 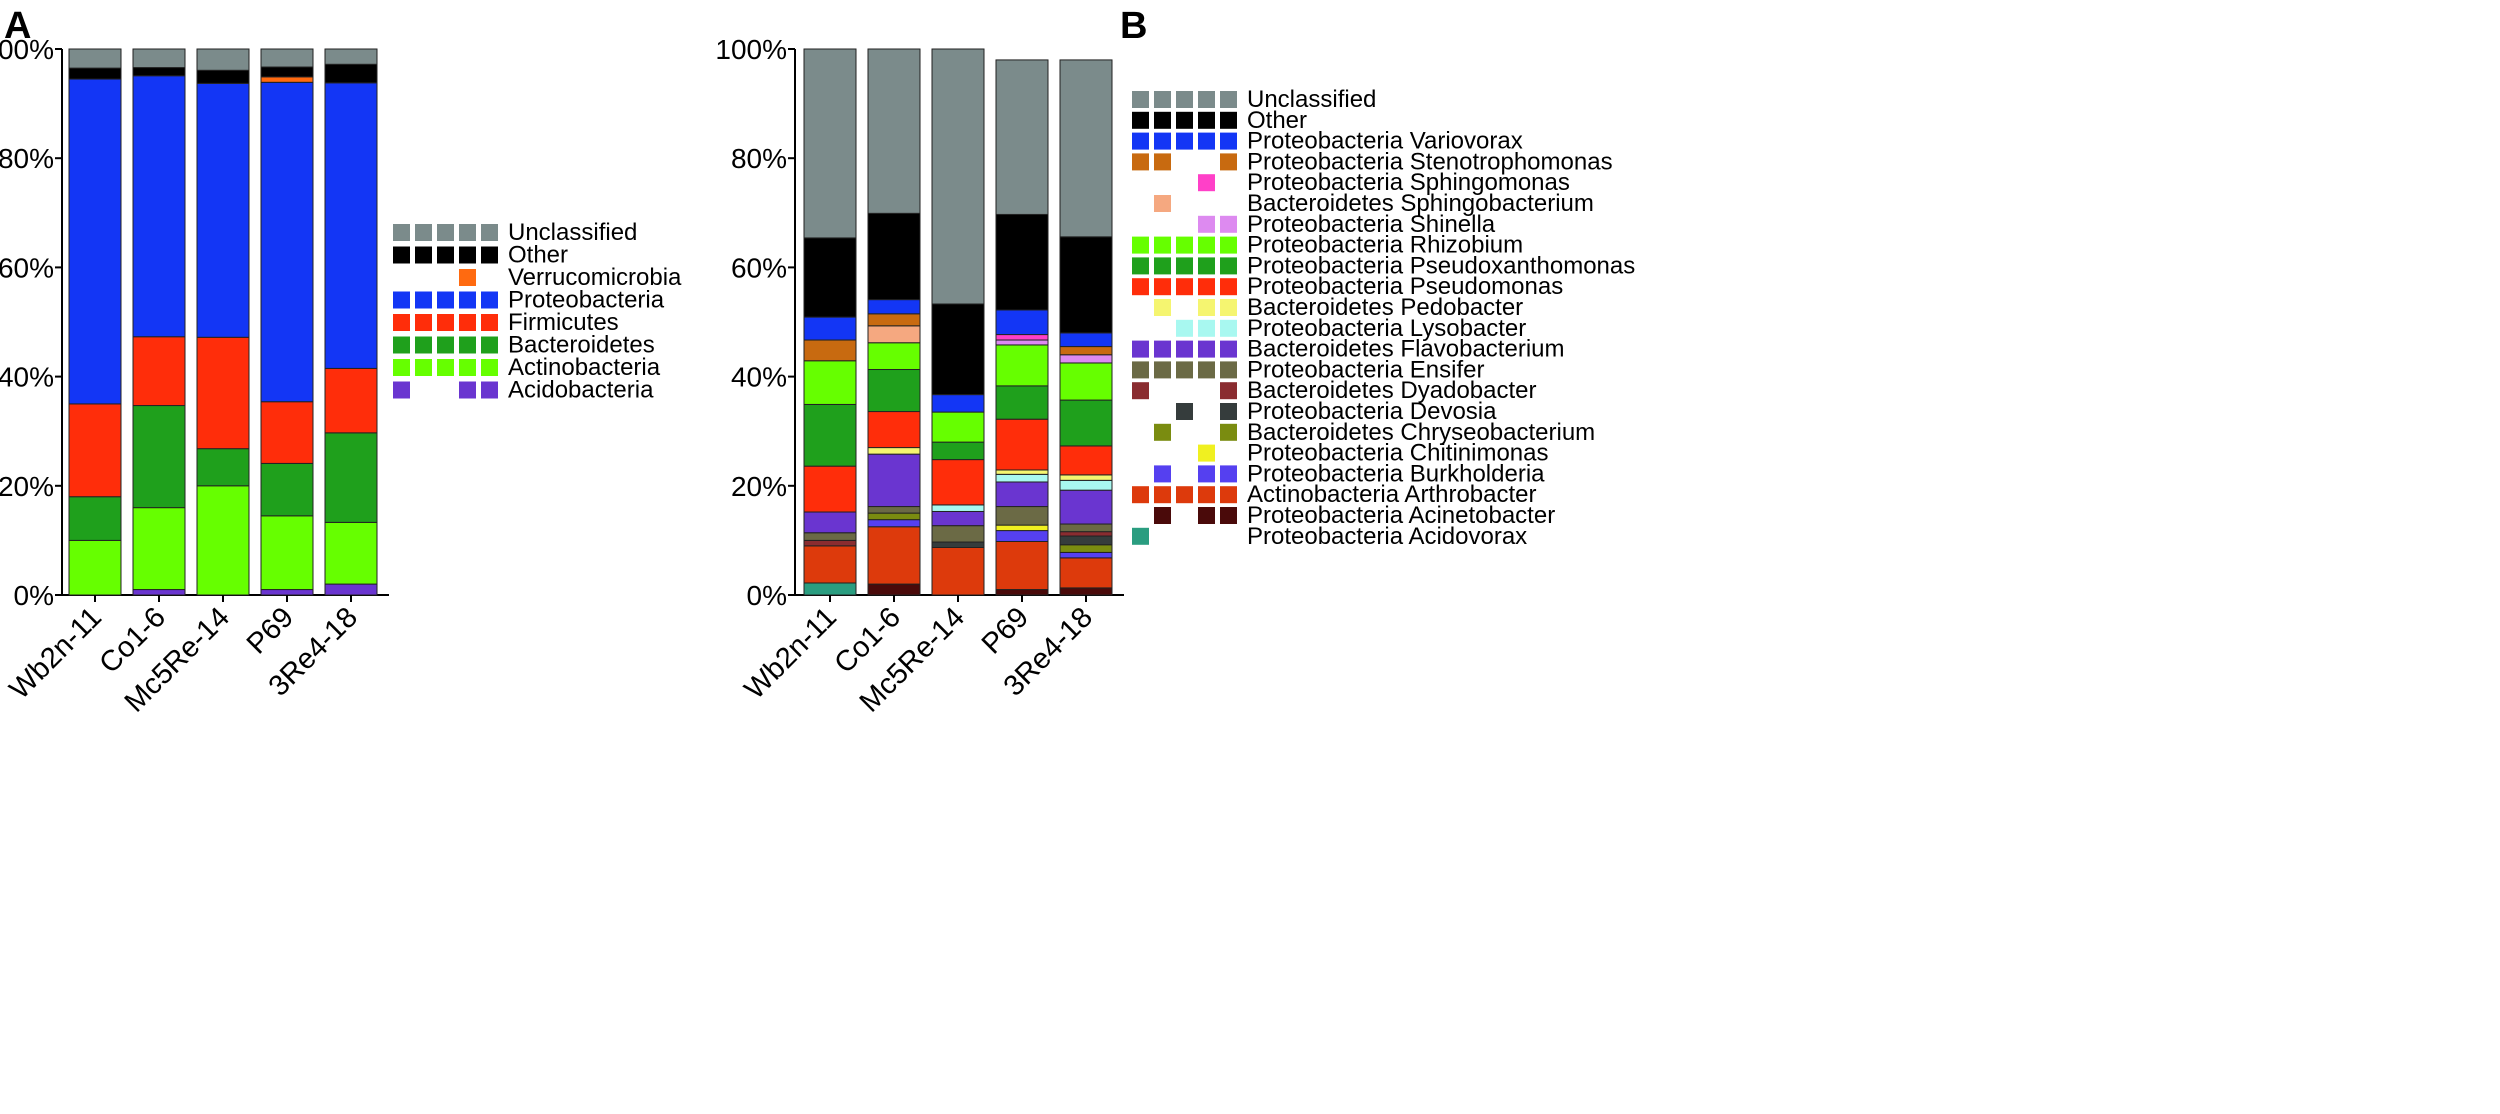 I want to click on panel-b-legend-label-unclassified: Unclassified, so click(x=1311, y=99).